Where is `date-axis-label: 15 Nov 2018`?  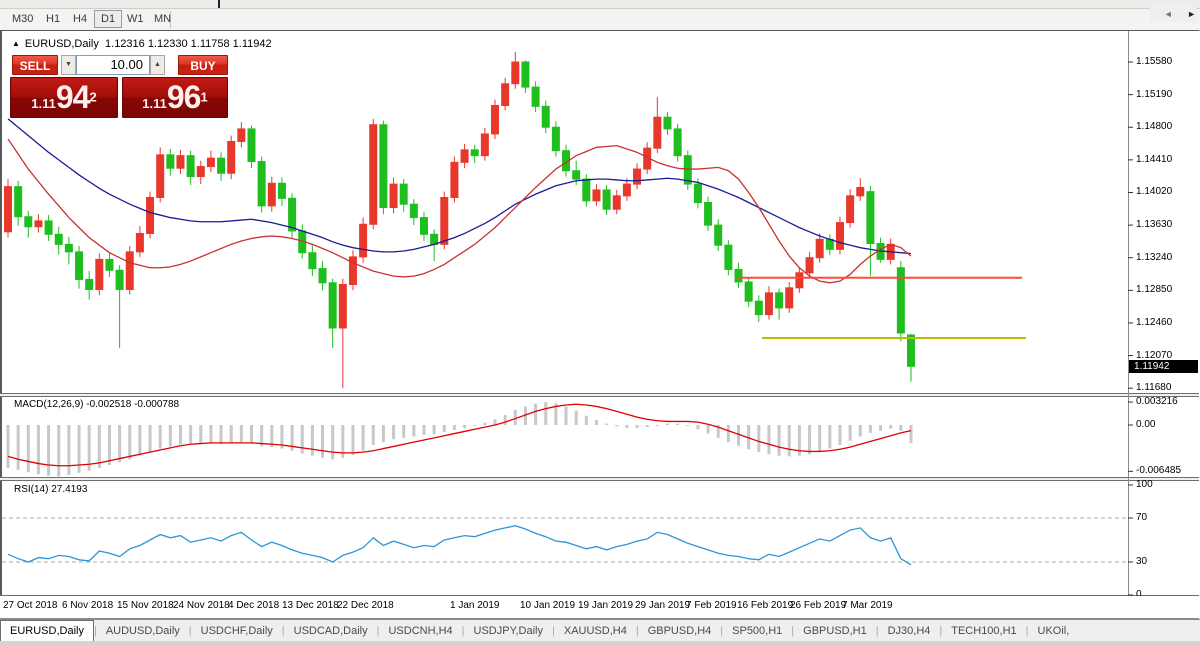
date-axis-label: 15 Nov 2018 is located at coordinates (145, 605).